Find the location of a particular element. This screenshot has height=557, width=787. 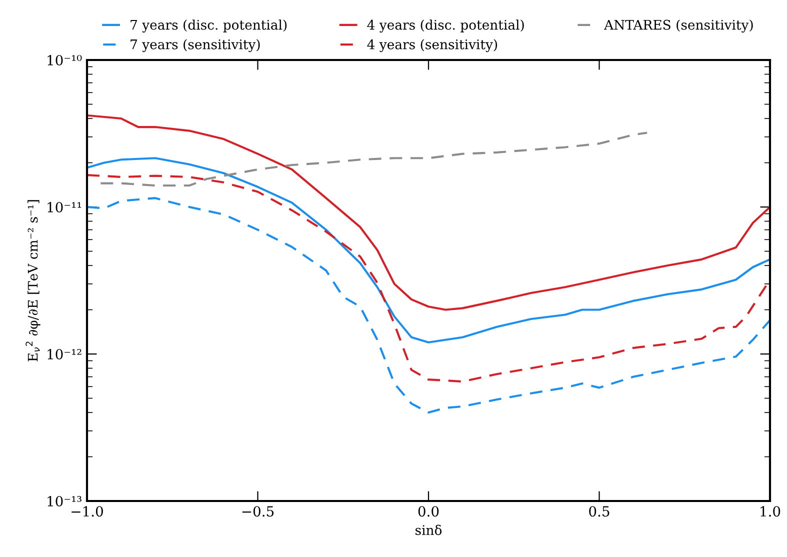

y-tick-label: 10⁻¹¹ is located at coordinates (65, 207).